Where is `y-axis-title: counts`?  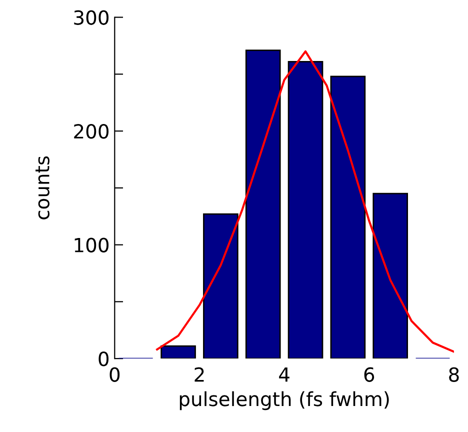 y-axis-title: counts is located at coordinates (43, 188).